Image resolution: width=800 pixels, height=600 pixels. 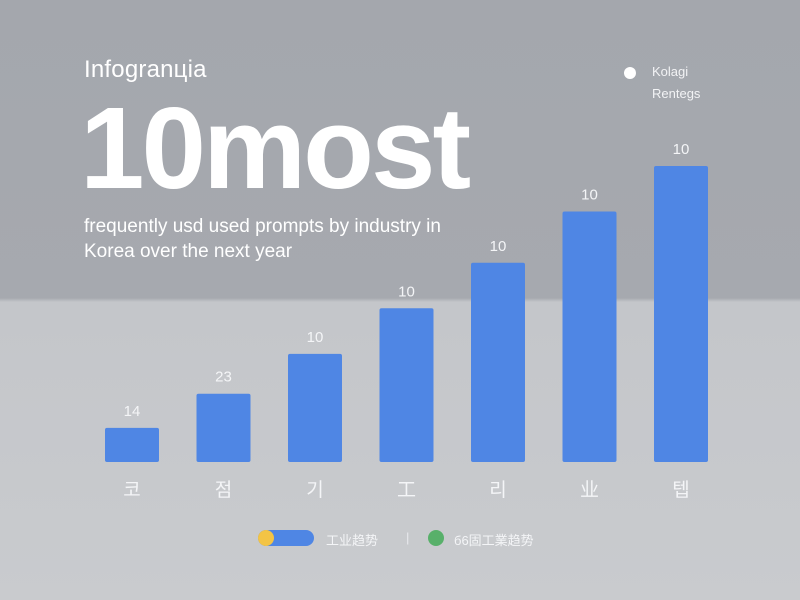 I want to click on legend-dot-icon, so click(x=630, y=73).